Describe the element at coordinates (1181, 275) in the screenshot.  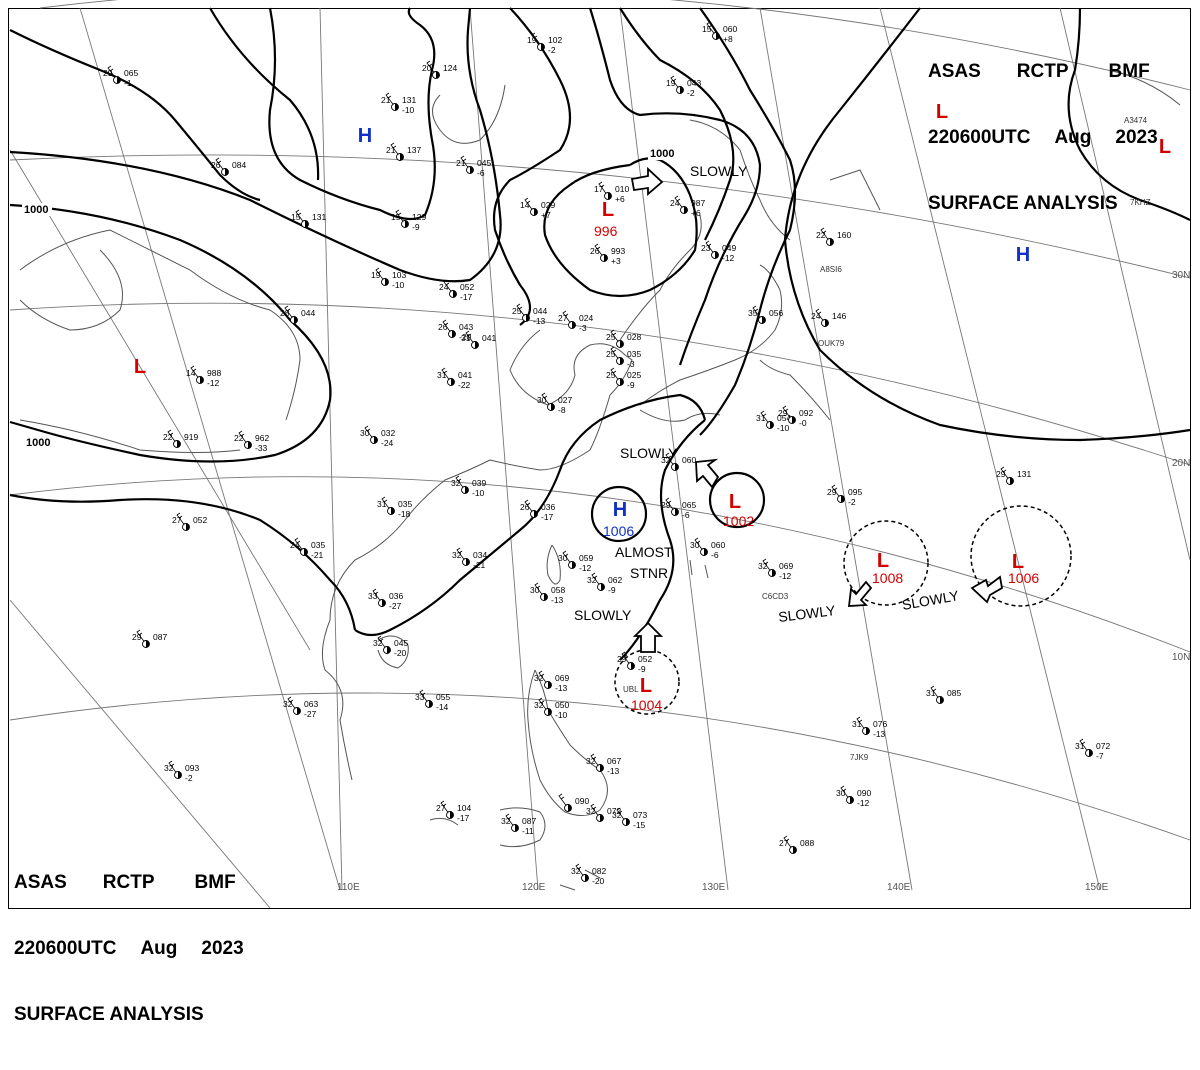
I see `latitude-label: 30N` at that location.